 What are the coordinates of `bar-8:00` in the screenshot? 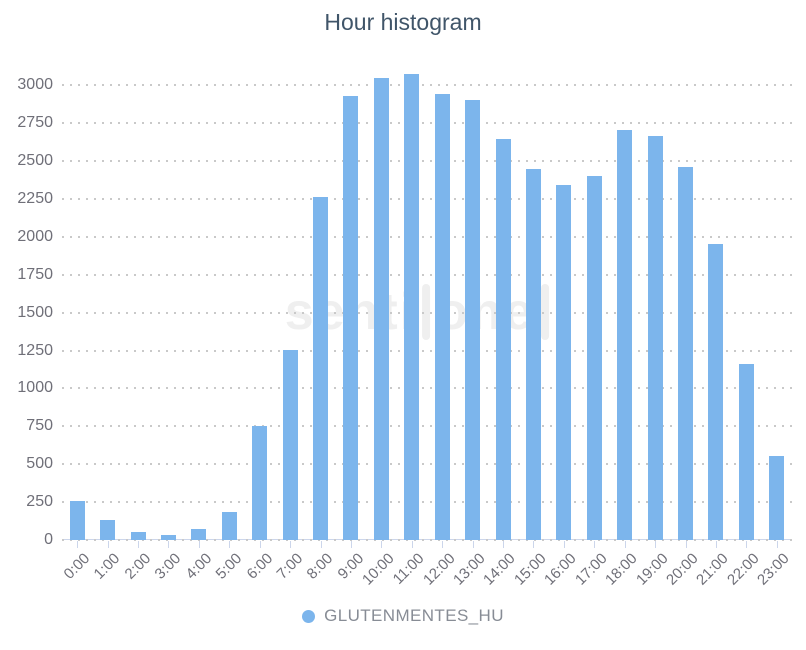 It's located at (321, 368).